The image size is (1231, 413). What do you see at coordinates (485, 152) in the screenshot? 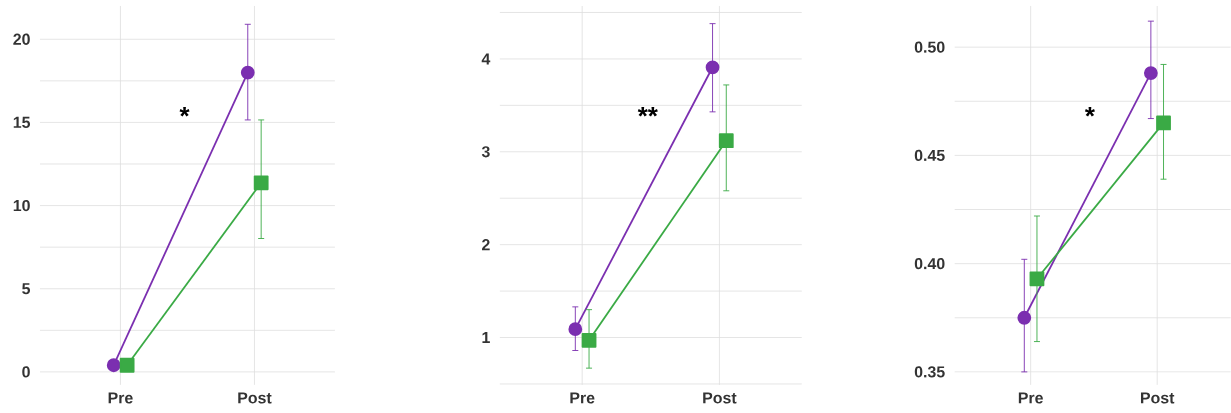
I see `y-tick-label: 3` at bounding box center [485, 152].